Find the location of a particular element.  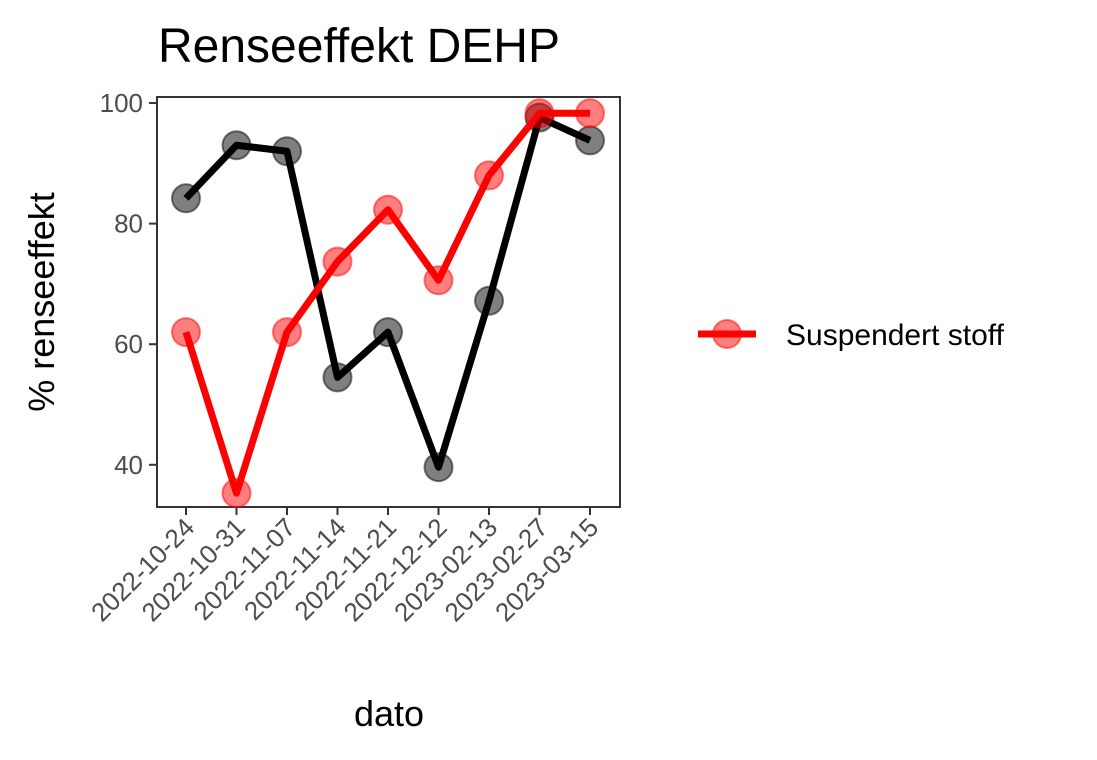

legend-label: Suspendert stoff is located at coordinates (895, 335).